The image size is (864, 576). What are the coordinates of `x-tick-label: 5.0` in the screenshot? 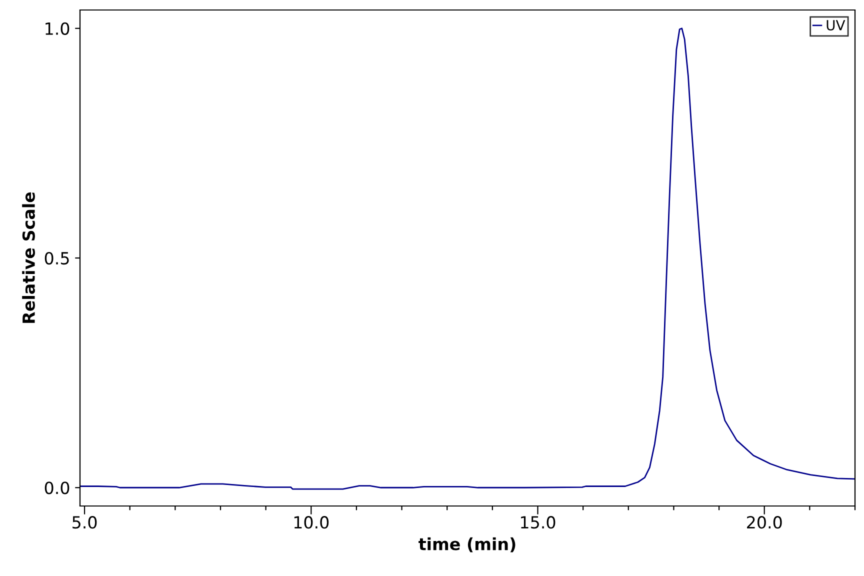 It's located at (84, 522).